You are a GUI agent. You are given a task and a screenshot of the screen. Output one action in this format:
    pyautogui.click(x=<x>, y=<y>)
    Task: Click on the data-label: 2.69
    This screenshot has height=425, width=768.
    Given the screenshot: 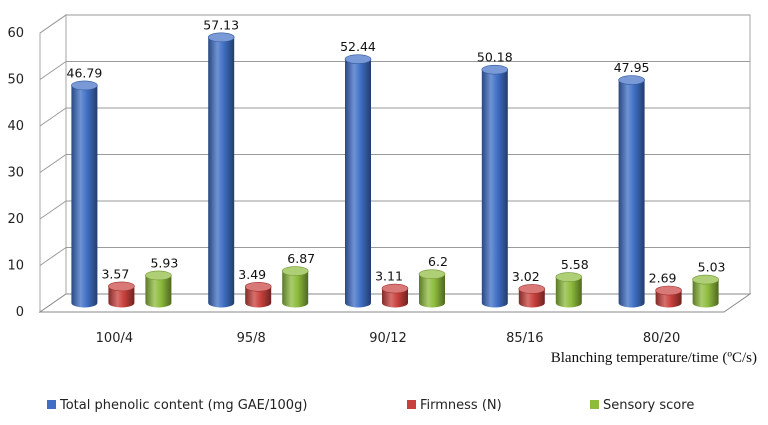 What is the action you would take?
    pyautogui.click(x=663, y=277)
    